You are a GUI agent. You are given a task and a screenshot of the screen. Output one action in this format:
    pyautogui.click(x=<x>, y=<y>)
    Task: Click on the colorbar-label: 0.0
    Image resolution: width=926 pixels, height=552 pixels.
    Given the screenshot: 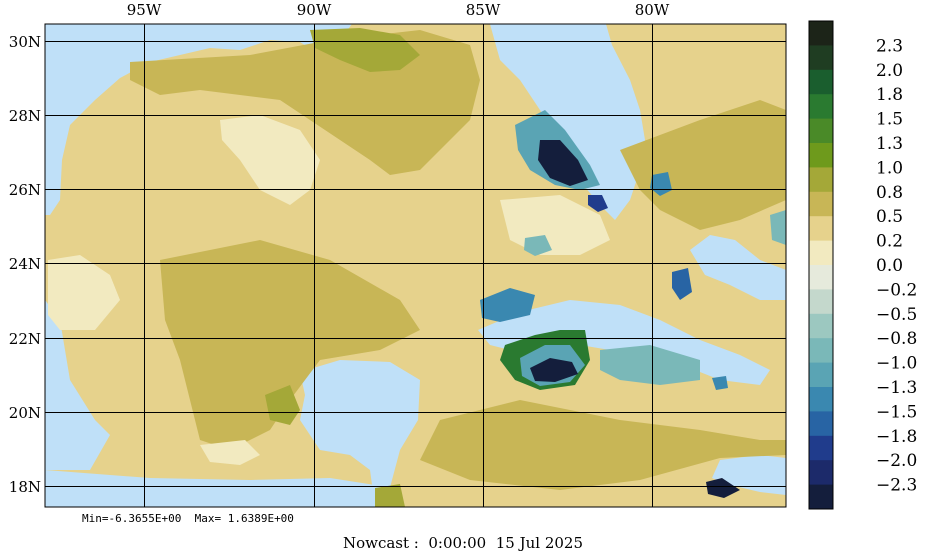 What is the action you would take?
    pyautogui.click(x=889, y=266)
    